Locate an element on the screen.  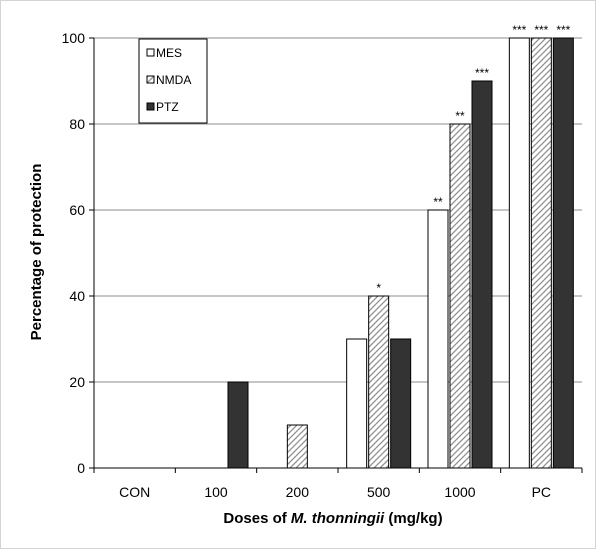
significance-label-nmda: * is located at coordinates (378, 288).